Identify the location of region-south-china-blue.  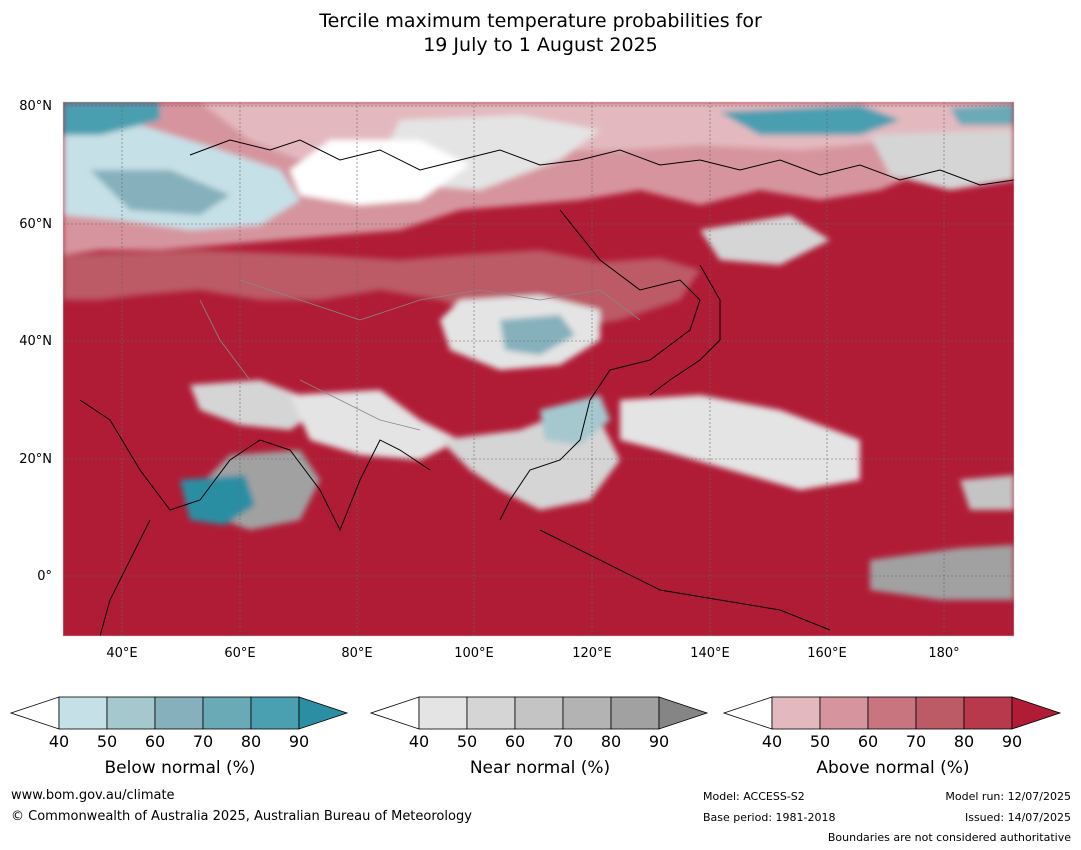
(575, 420).